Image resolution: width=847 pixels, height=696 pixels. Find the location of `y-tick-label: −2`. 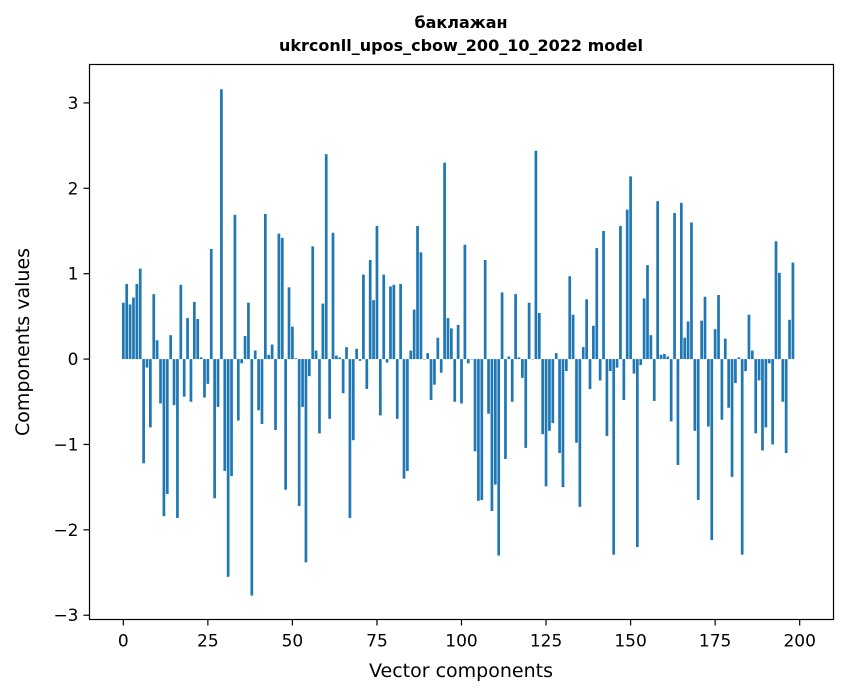

y-tick-label: −2 is located at coordinates (65, 531).